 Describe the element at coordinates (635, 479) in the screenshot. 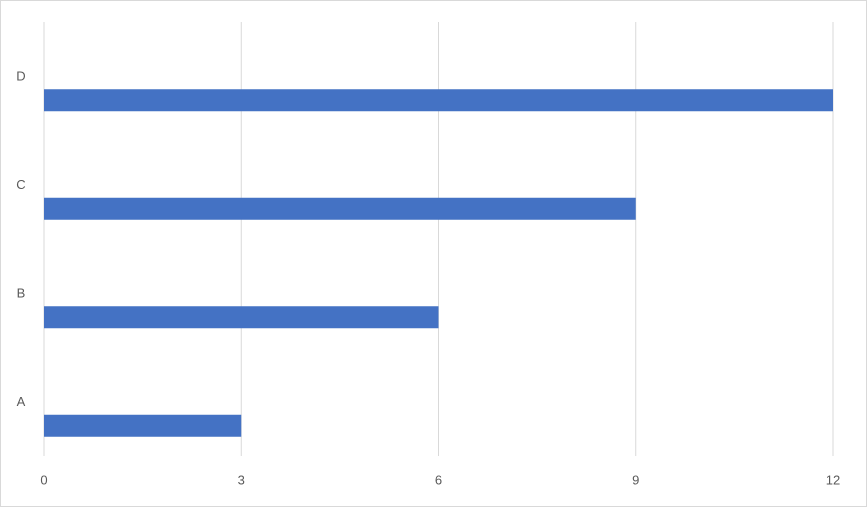

I see `x-tick-label: 9` at that location.